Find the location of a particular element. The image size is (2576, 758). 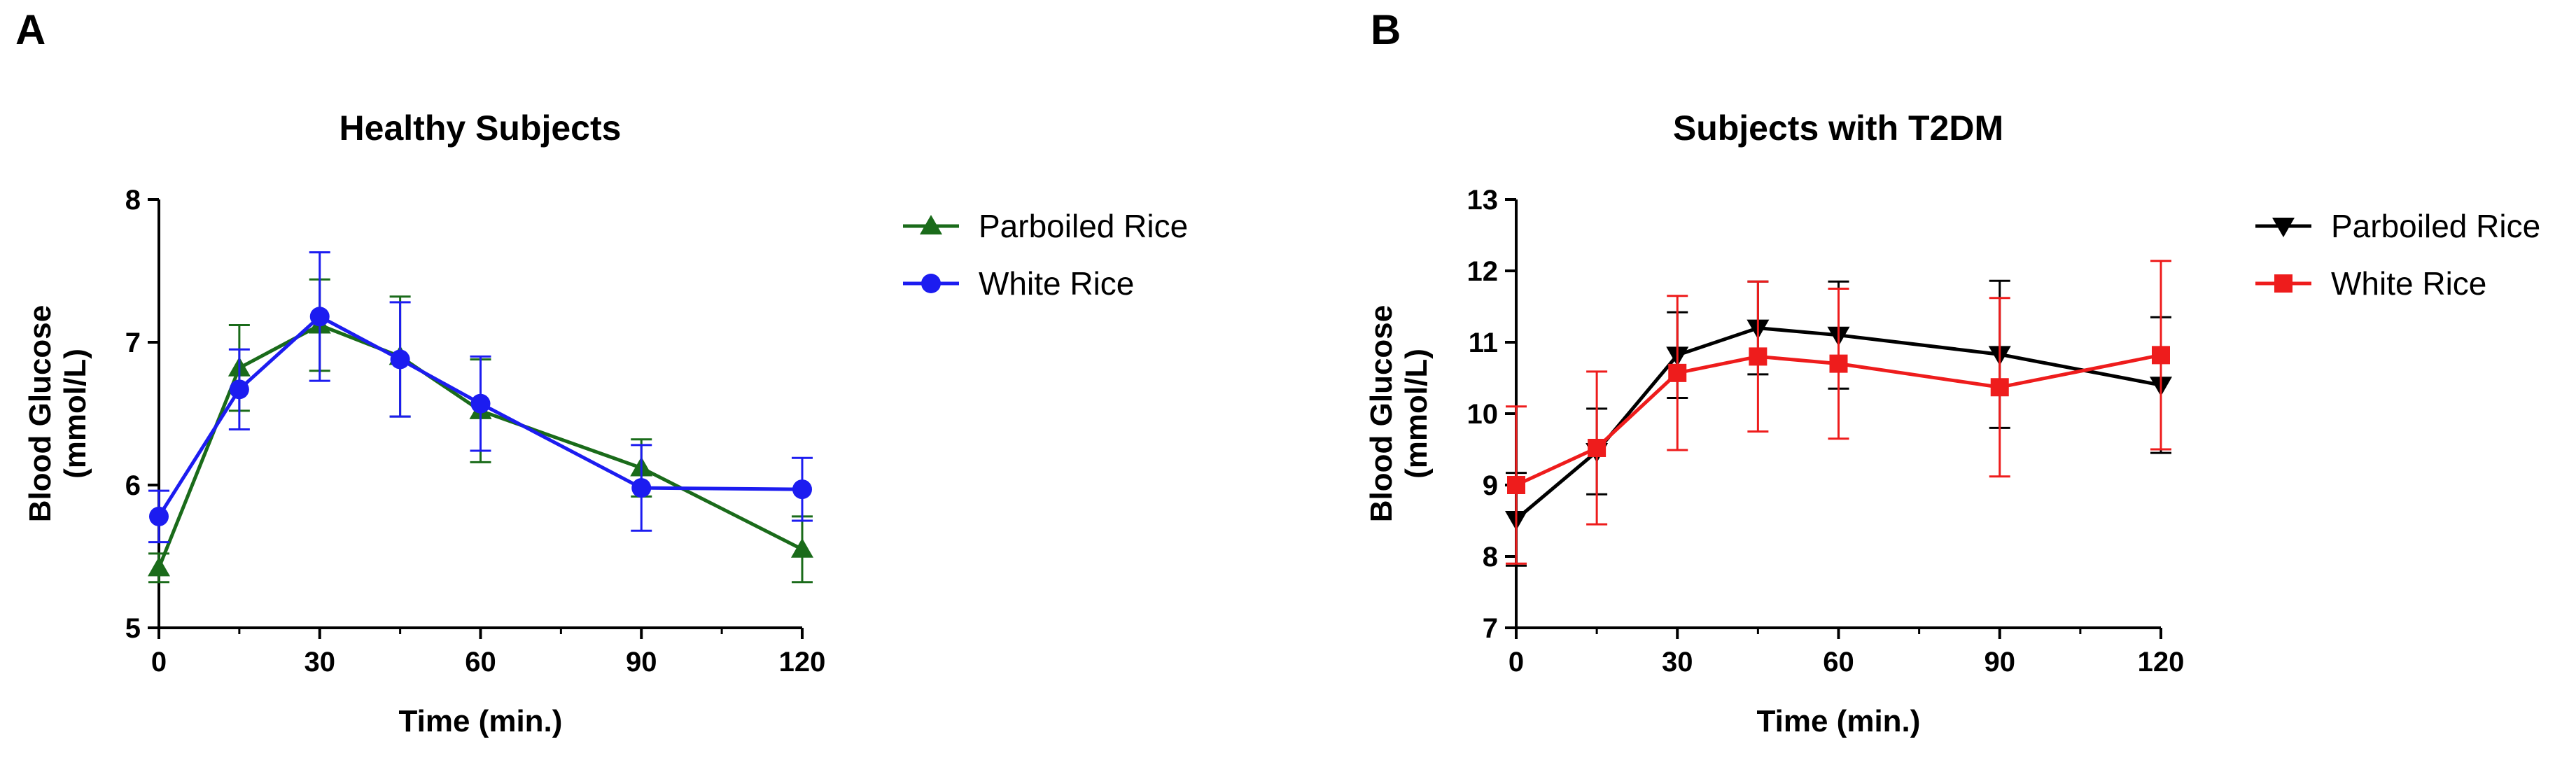

panel-label-a: A is located at coordinates (30, 29).